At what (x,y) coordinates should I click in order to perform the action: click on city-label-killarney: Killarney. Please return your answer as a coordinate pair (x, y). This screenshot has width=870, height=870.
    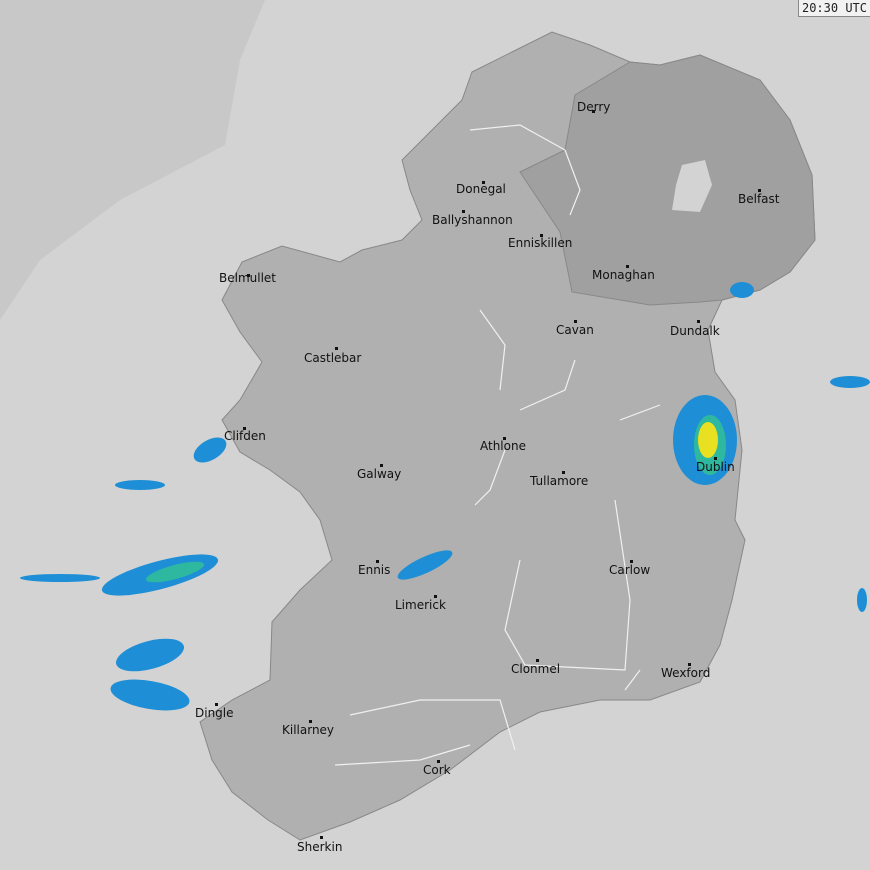
    Looking at the image, I should click on (308, 730).